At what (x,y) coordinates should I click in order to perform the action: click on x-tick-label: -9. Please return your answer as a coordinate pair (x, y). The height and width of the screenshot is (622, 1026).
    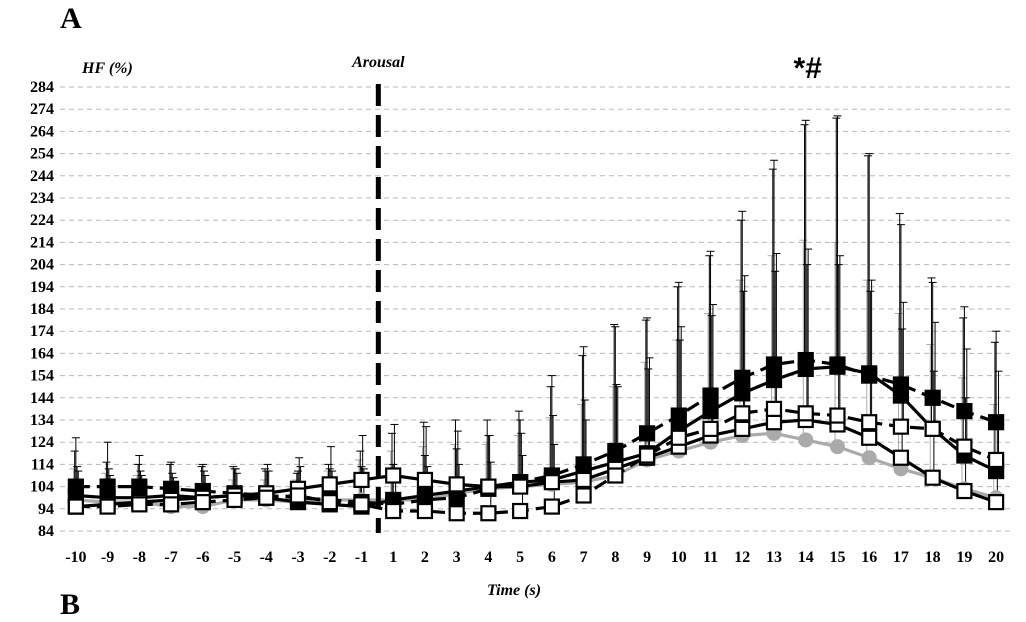
    Looking at the image, I should click on (107, 557).